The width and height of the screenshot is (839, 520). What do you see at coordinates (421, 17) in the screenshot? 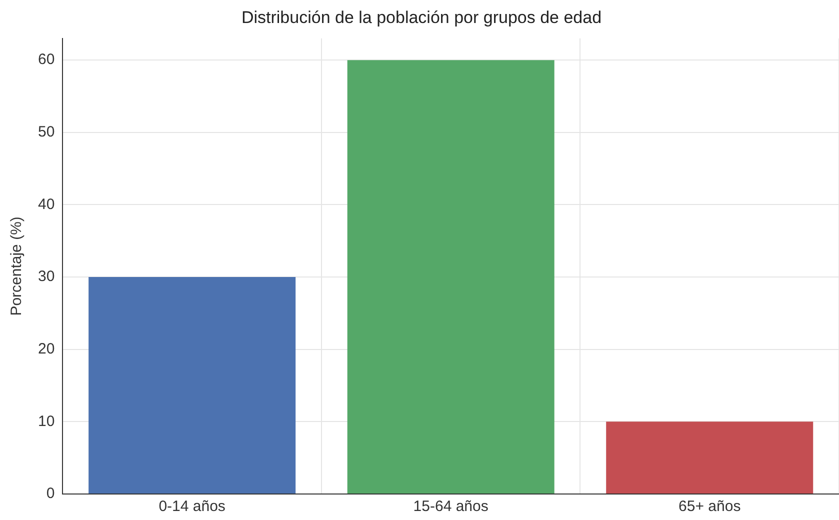
I see `chart-title: Distribución de la población por grupos de edad` at bounding box center [421, 17].